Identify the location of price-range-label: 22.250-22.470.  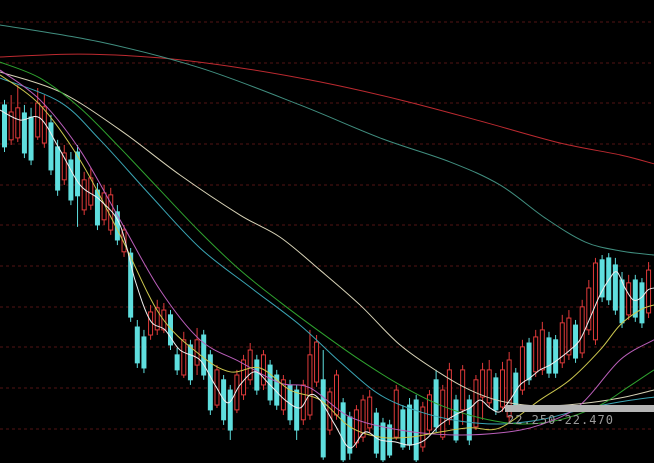
(560, 420).